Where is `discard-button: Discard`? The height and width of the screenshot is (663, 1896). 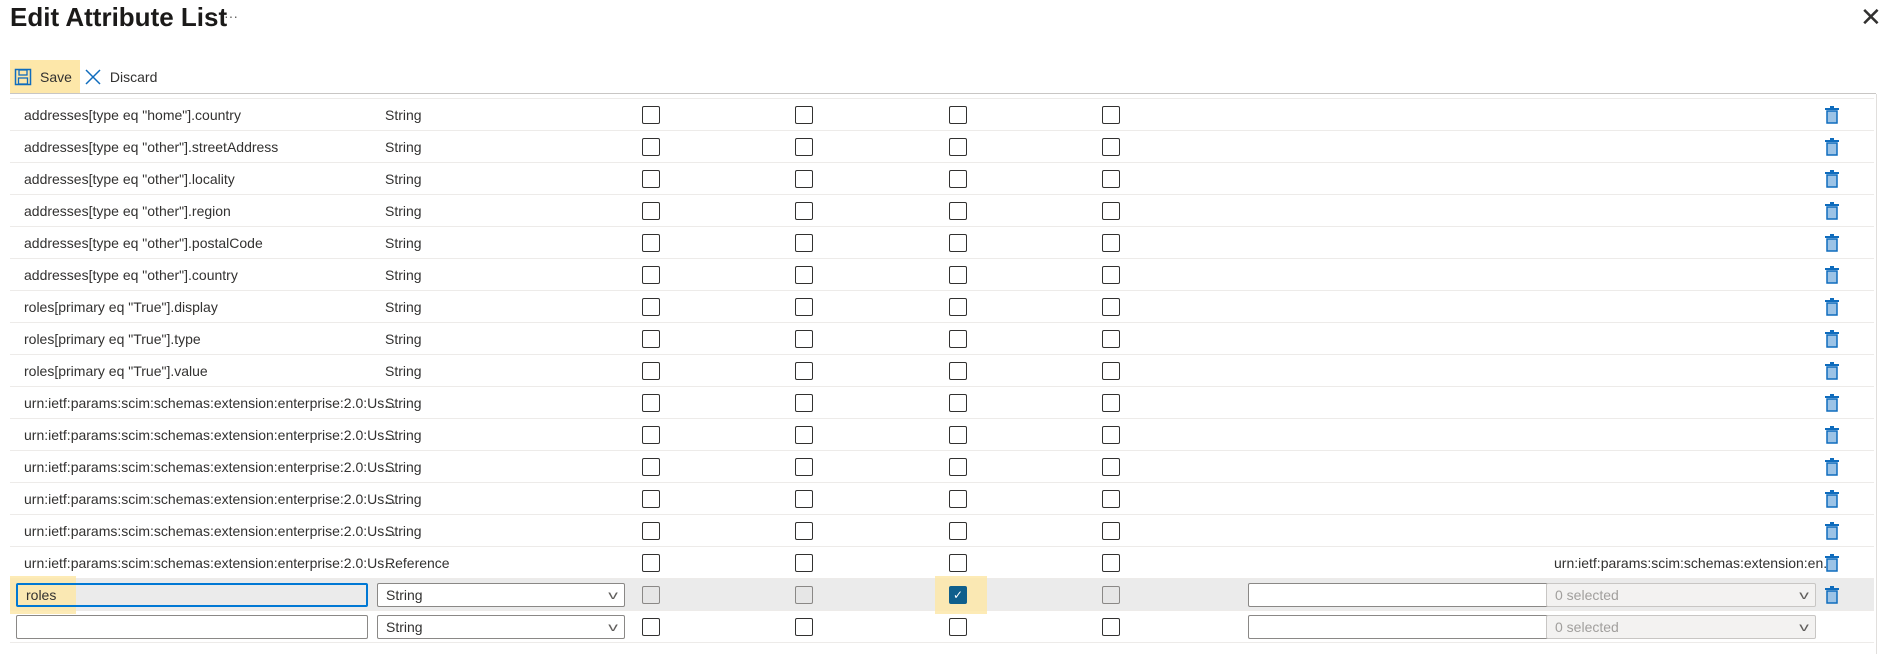
discard-button: Discard is located at coordinates (122, 76).